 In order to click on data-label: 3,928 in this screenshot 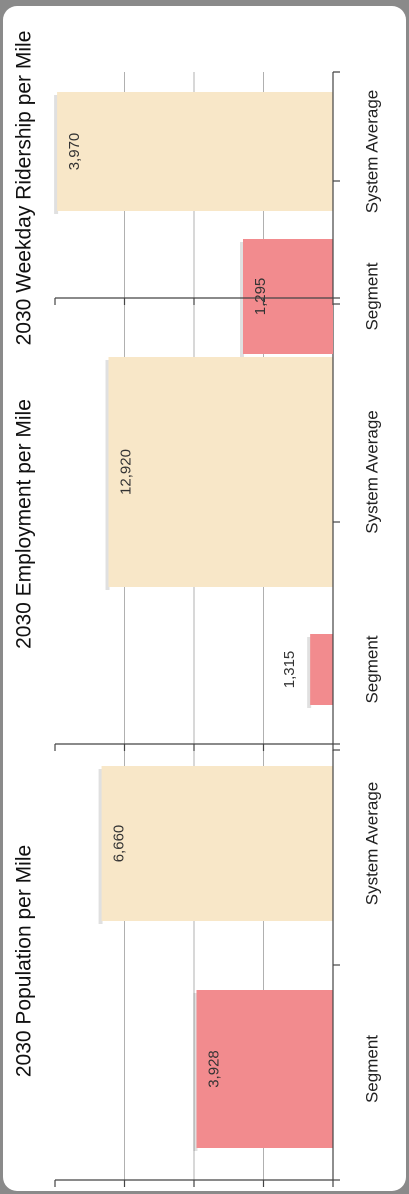, I will do `click(213, 1069)`.